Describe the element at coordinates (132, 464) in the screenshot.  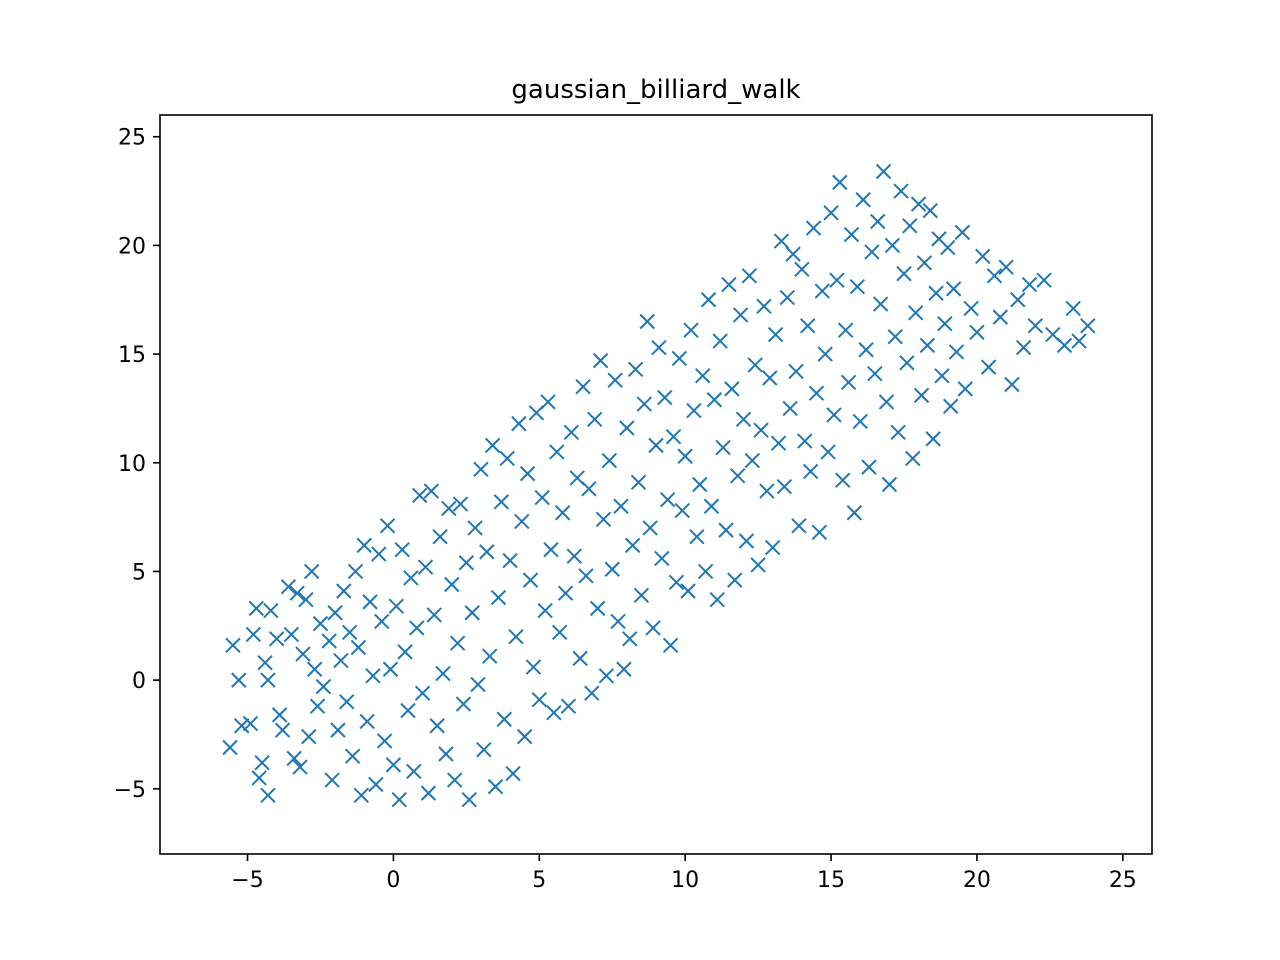
I see `y-tick-label: 10` at that location.